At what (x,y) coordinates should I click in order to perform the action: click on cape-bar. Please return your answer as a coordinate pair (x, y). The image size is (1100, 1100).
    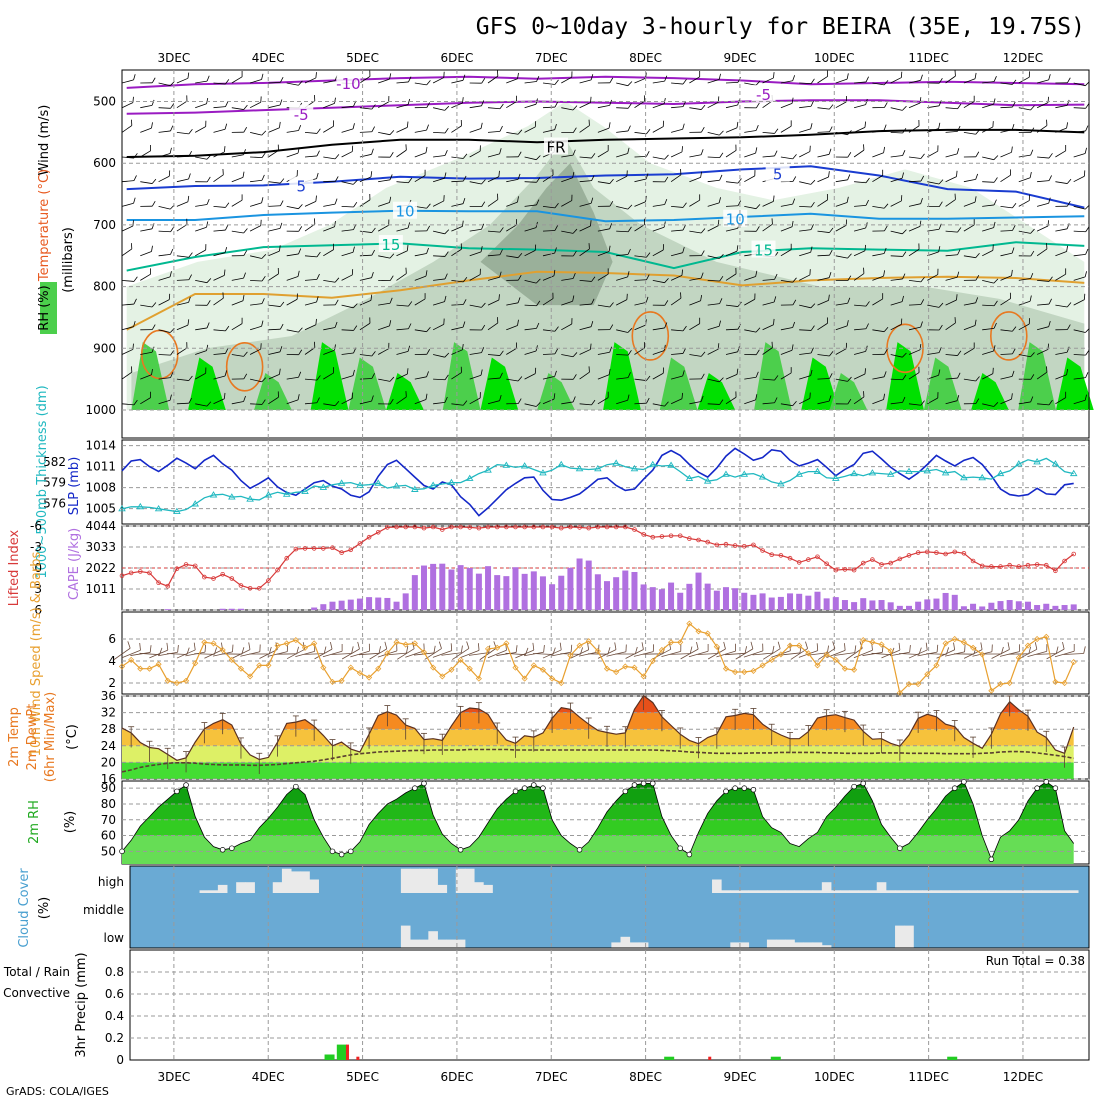
    Looking at the image, I should click on (570, 588).